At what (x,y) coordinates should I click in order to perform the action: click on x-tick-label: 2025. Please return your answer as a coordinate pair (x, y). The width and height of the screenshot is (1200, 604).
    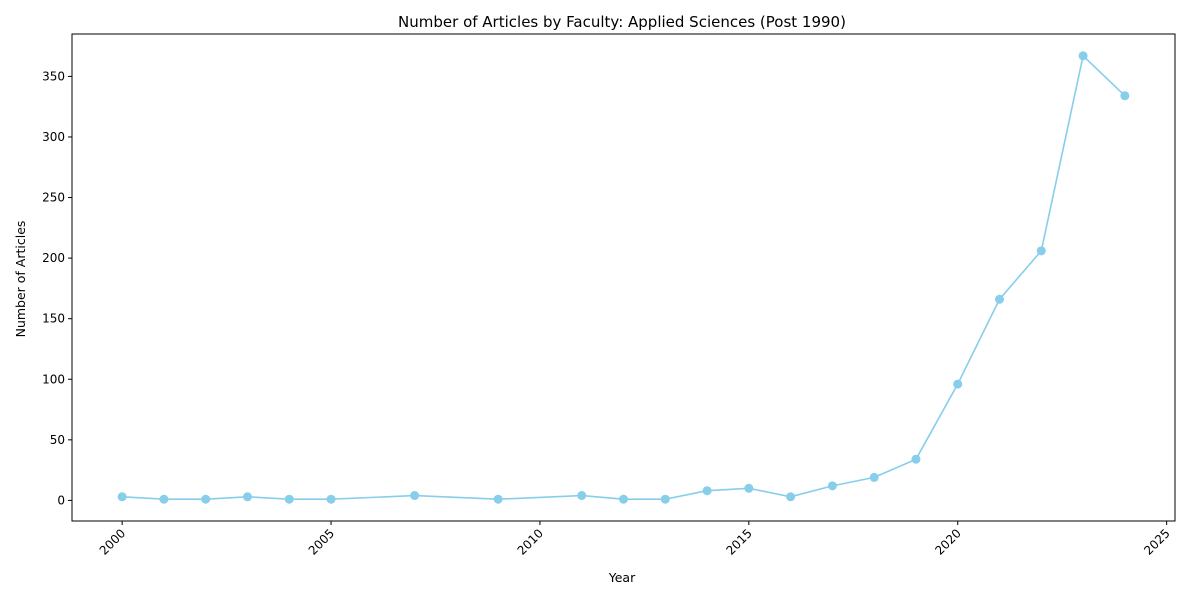
    Looking at the image, I should click on (1156, 541).